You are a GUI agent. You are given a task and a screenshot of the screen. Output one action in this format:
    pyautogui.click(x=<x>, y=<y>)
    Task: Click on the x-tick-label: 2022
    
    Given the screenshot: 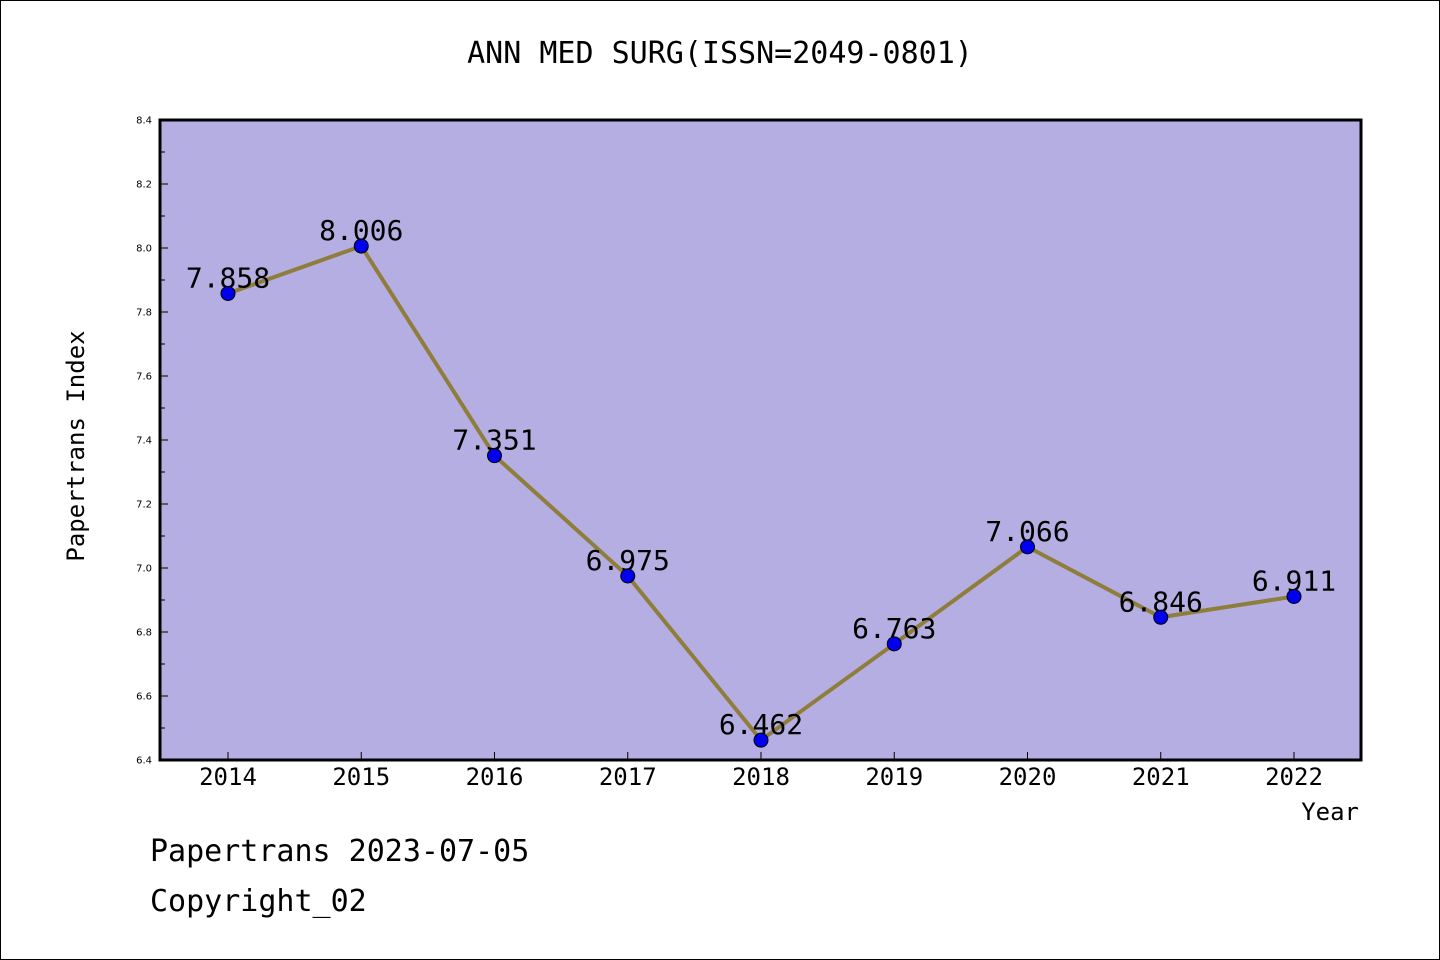 What is the action you would take?
    pyautogui.click(x=1294, y=777)
    